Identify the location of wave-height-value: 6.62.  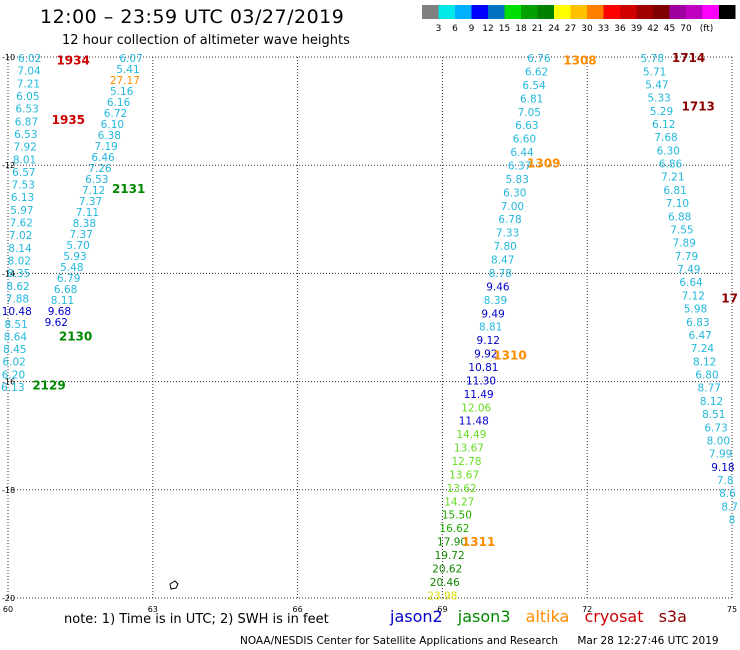
(536, 73).